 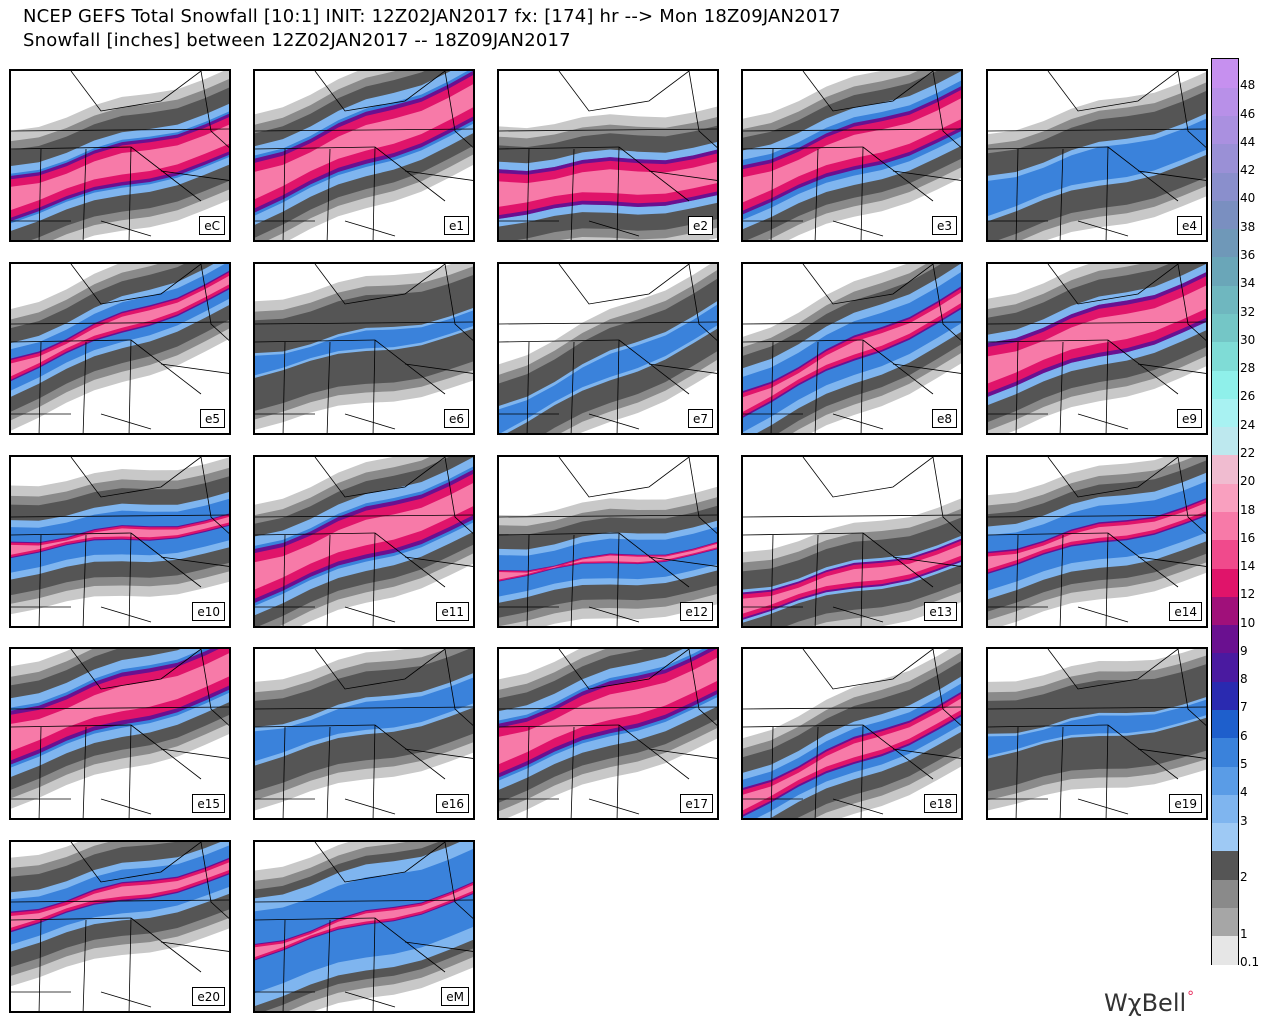 I want to click on scale-tick-label: 42, so click(x=1248, y=170).